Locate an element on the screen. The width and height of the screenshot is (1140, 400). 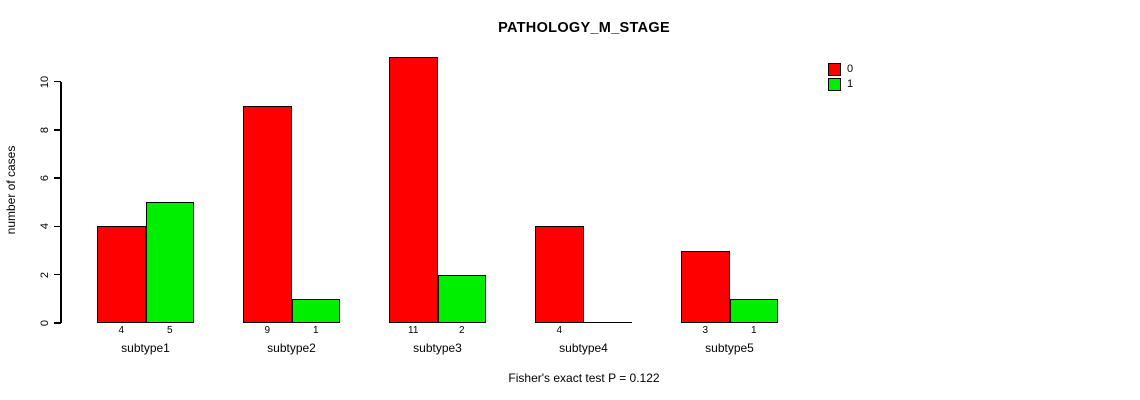
y-axis-line is located at coordinates (61, 202).